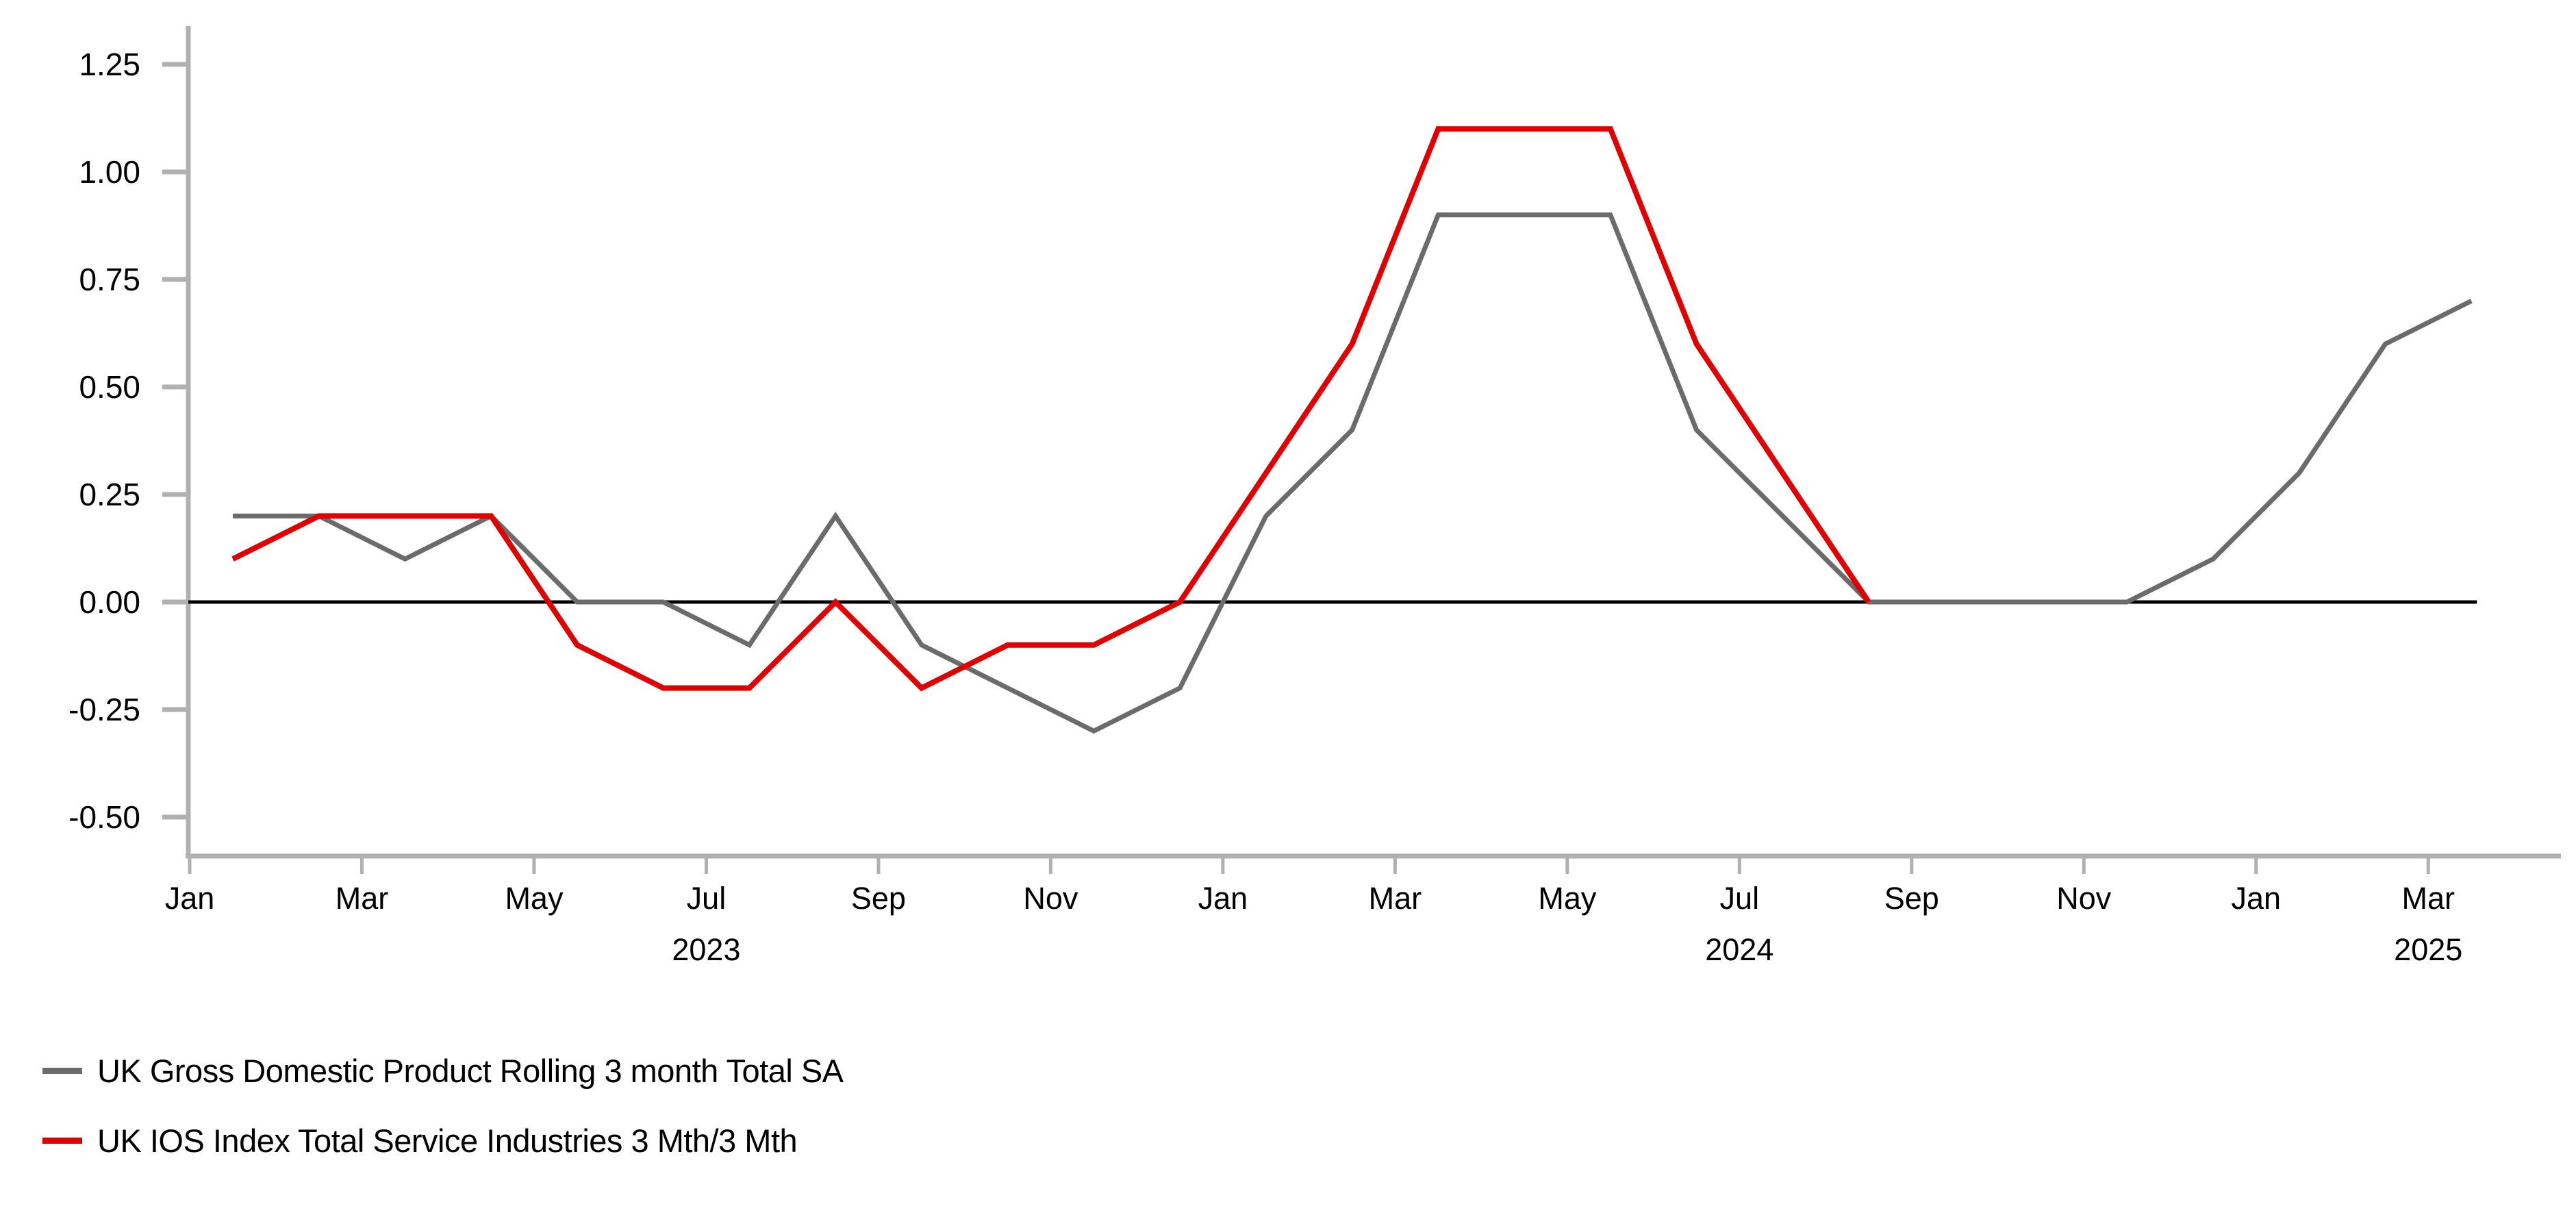 This screenshot has height=1228, width=2576. What do you see at coordinates (1739, 950) in the screenshot?
I see `year-label: 2024` at bounding box center [1739, 950].